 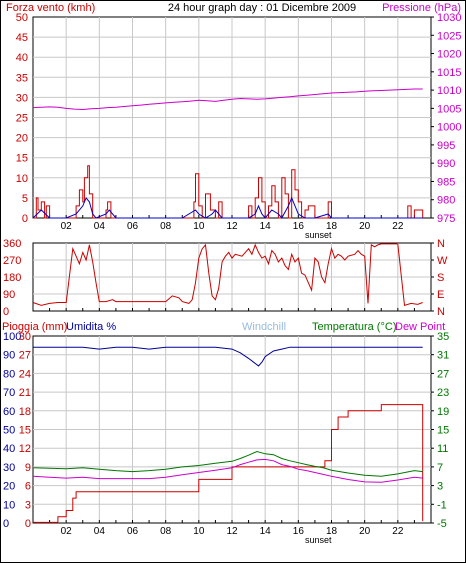 What do you see at coordinates (446, 146) in the screenshot?
I see `y-right-tick-label: 995` at bounding box center [446, 146].